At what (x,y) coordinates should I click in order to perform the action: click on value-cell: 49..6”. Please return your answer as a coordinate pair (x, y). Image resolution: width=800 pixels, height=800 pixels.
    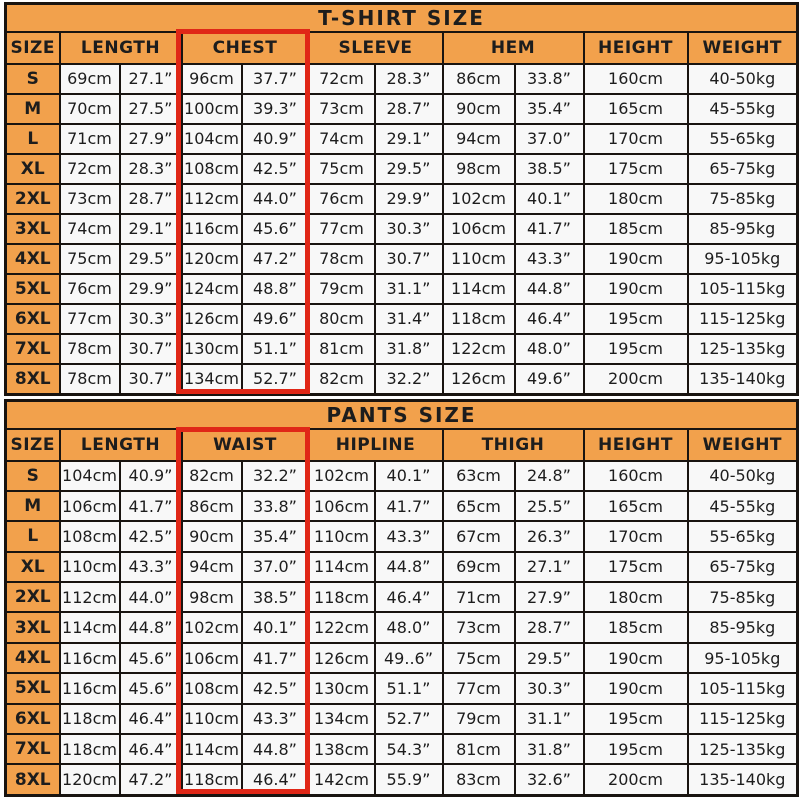
    Looking at the image, I should click on (408, 658).